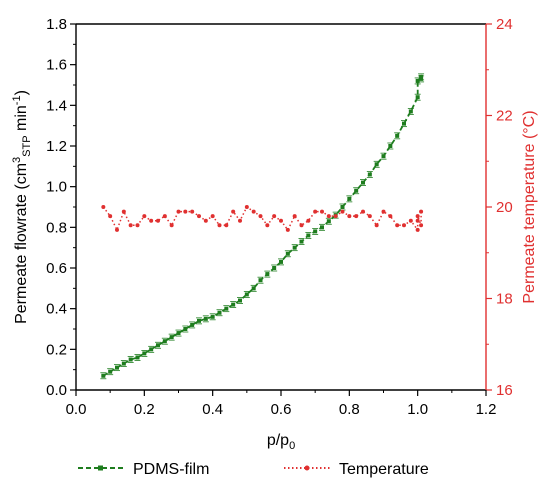  Describe the element at coordinates (21, 92) in the screenshot. I see `y-left-label-part-c: )` at that location.